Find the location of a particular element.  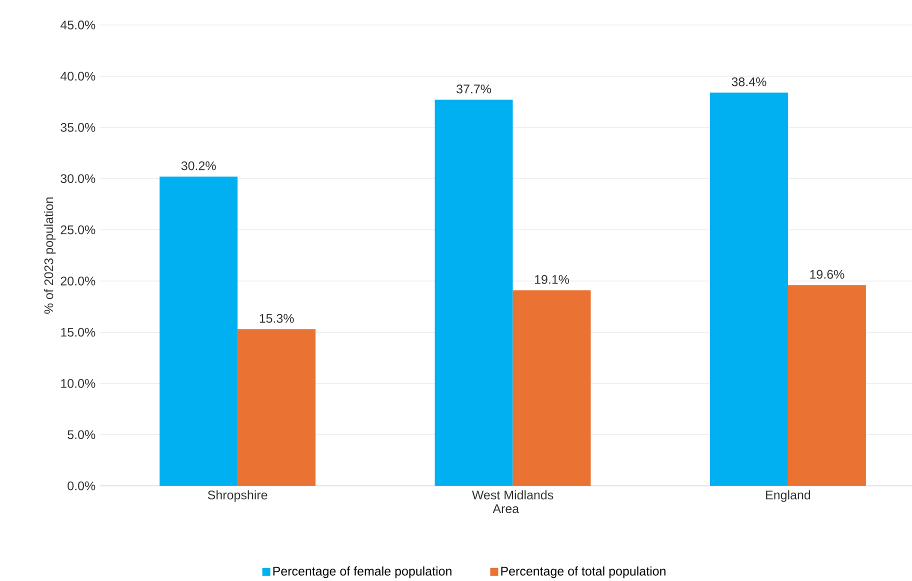

data-label: 37.7% is located at coordinates (474, 89).